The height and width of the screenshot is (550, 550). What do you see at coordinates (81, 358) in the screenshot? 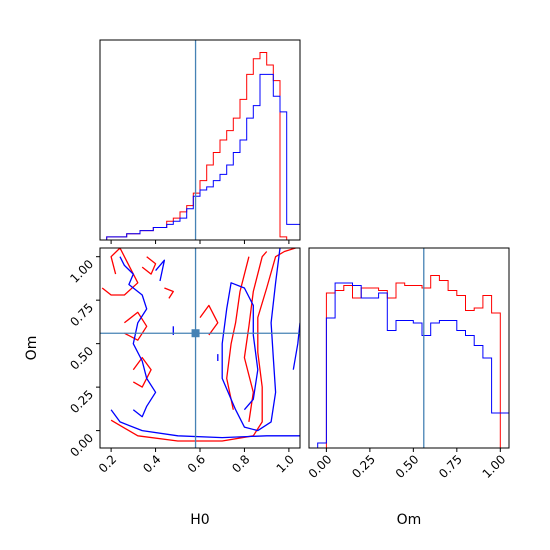
I see `contour-ytick-label: 0.50` at bounding box center [81, 358].